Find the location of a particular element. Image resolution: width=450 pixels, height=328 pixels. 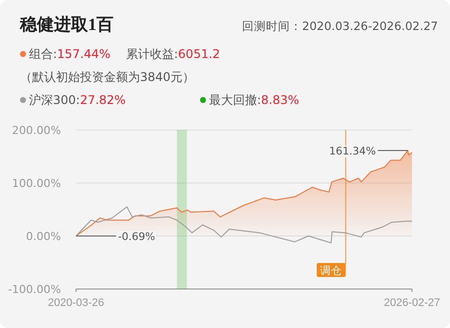

x-tick-label: 2026-02-27 is located at coordinates (412, 303).